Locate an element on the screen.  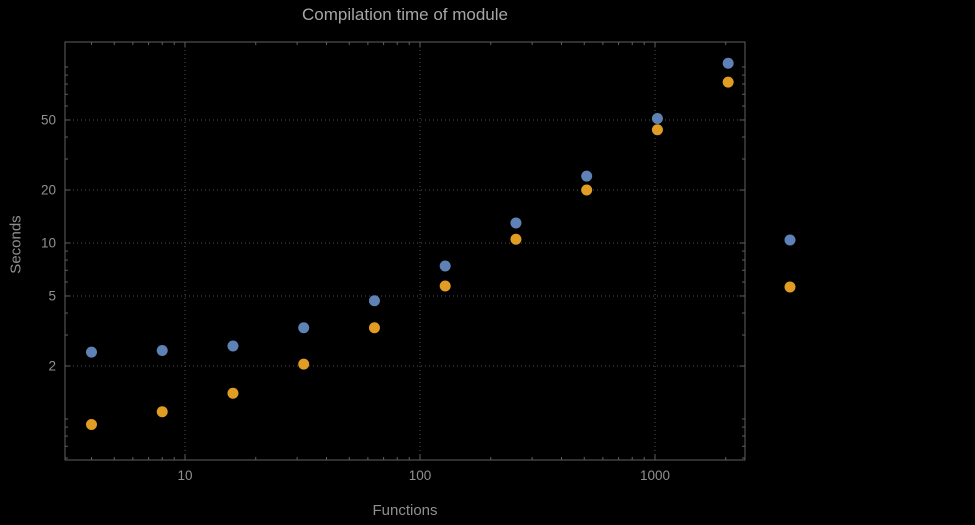
y-axis-label: Seconds is located at coordinates (16, 244).